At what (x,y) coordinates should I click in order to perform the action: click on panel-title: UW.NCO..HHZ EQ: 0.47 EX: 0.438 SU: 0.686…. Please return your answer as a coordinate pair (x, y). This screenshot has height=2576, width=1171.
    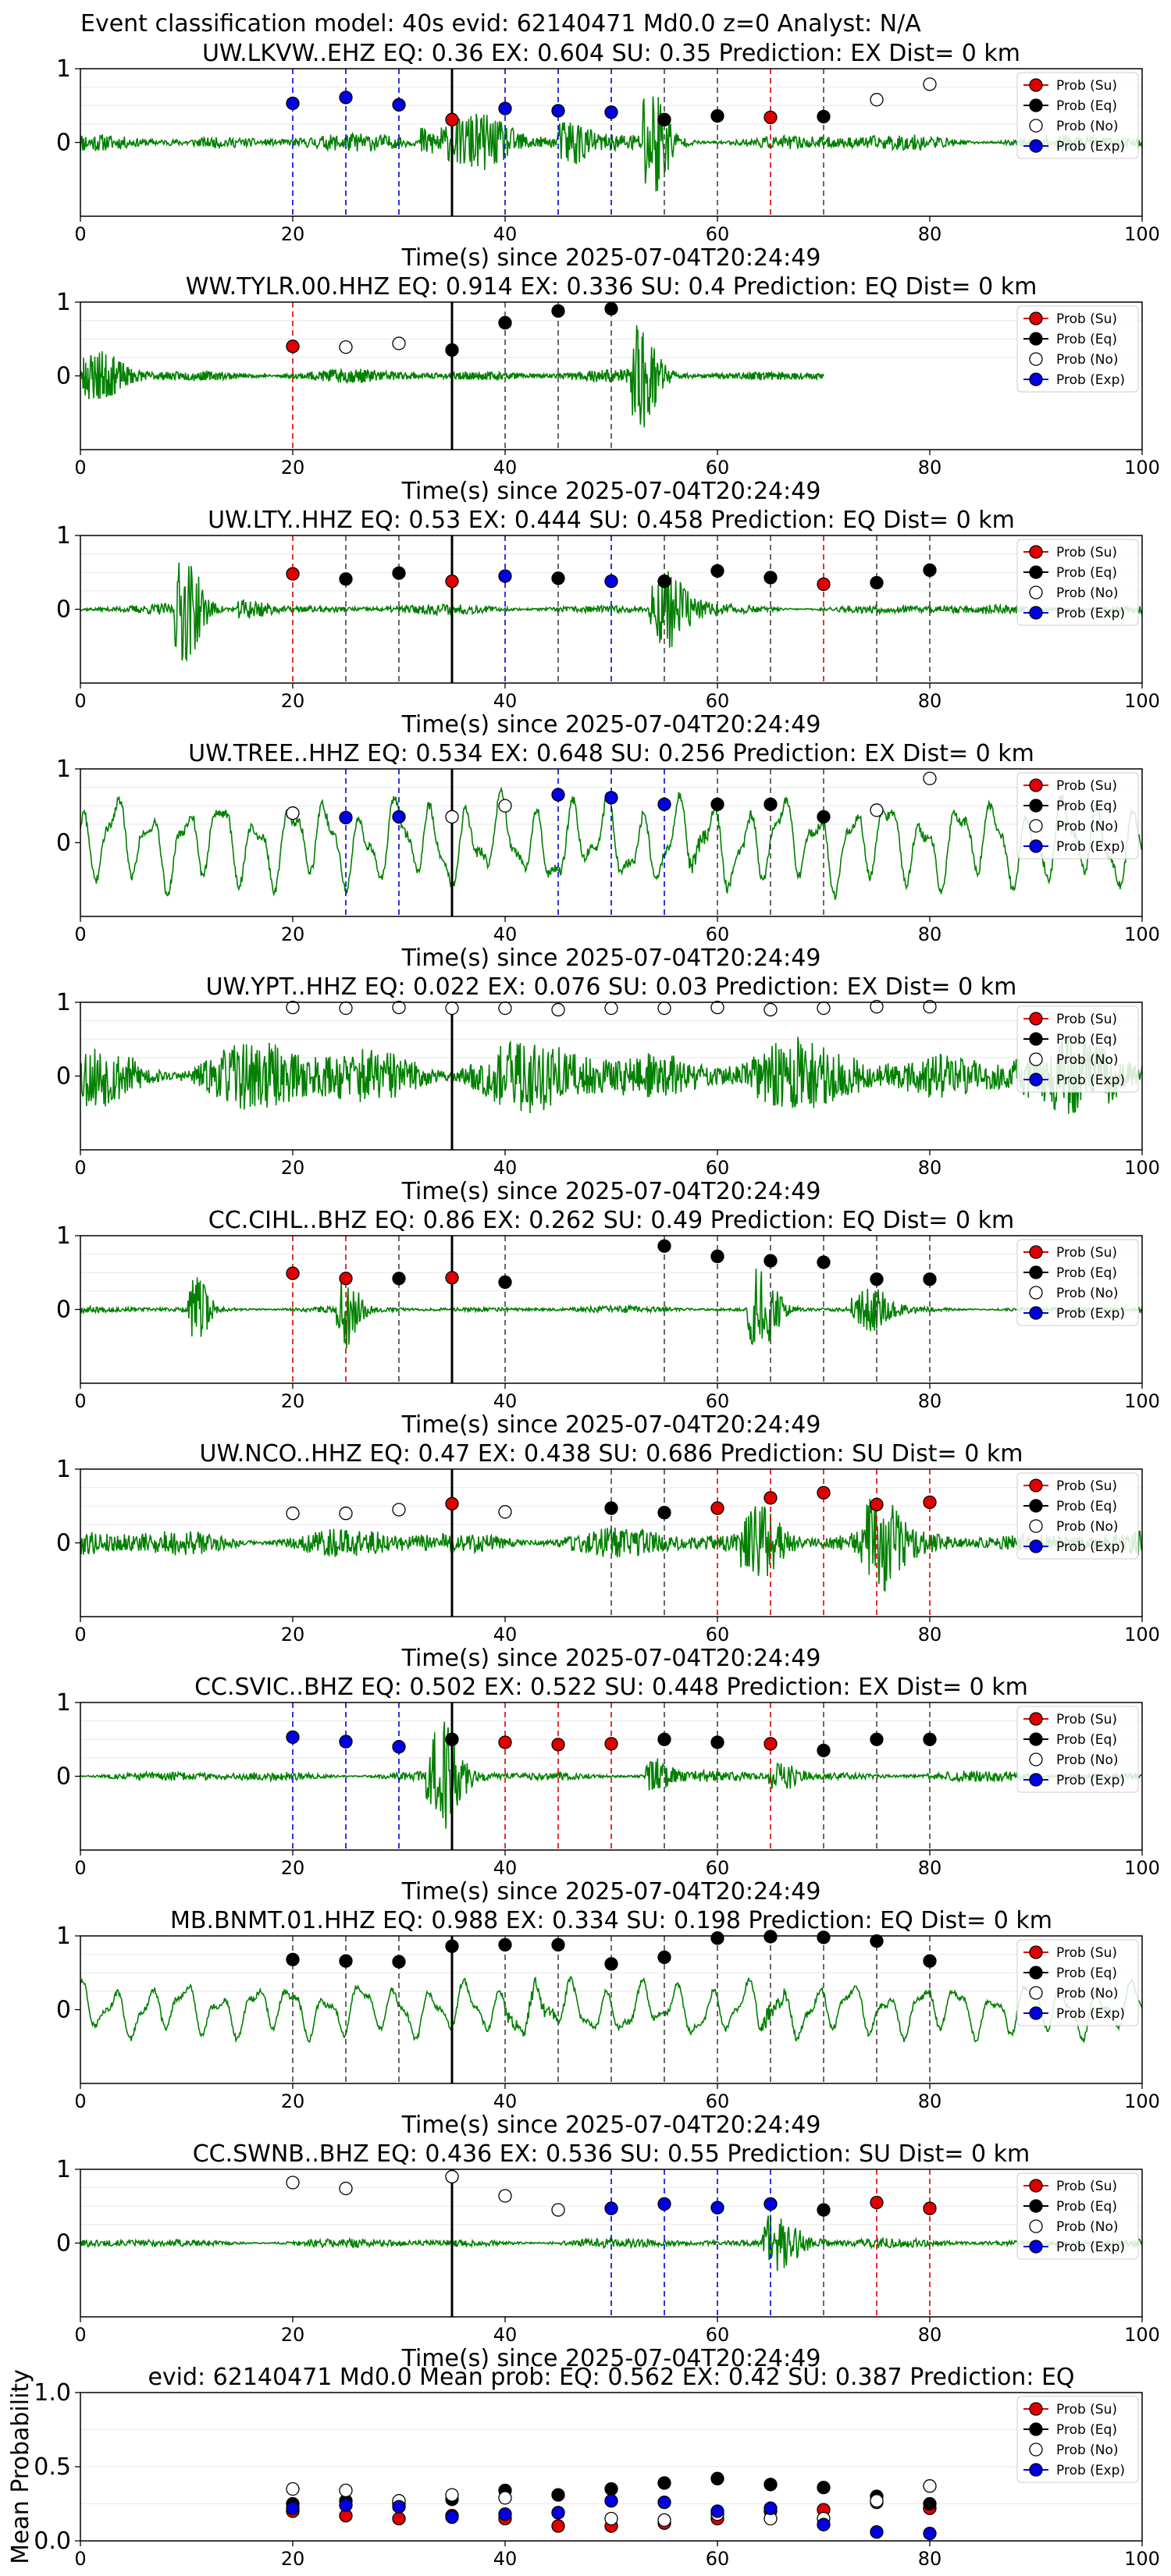
    Looking at the image, I should click on (611, 1454).